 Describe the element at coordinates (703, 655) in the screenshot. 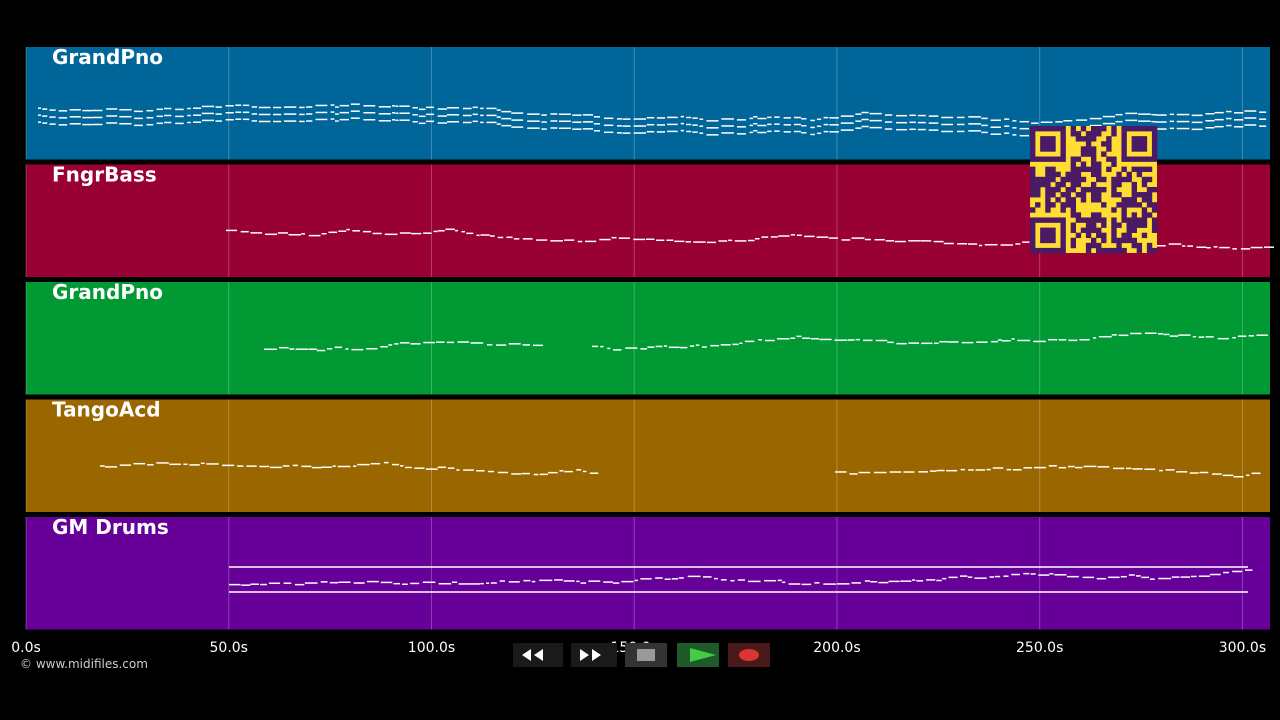

I see `play-icon` at that location.